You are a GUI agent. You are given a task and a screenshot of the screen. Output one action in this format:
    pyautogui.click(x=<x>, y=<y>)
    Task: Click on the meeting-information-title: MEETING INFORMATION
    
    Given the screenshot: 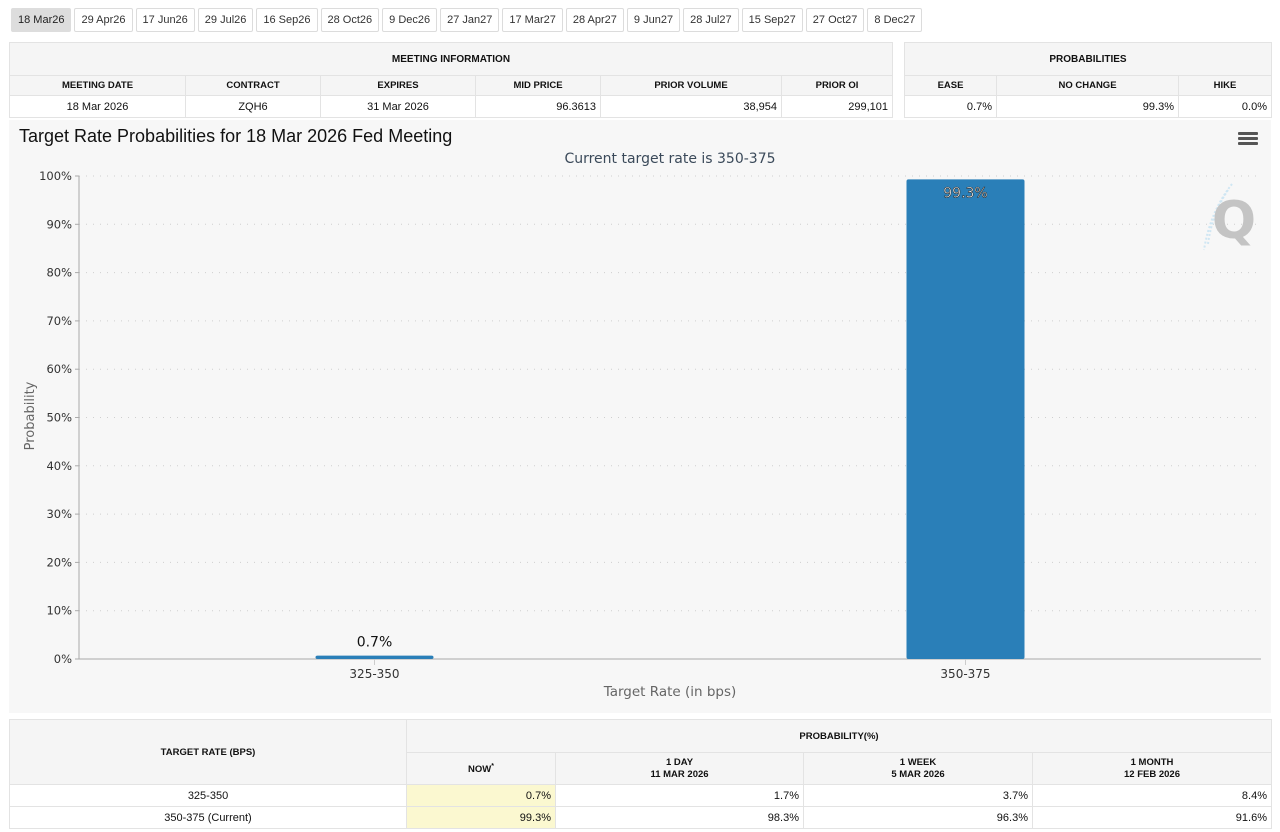 What is the action you would take?
    pyautogui.click(x=451, y=59)
    